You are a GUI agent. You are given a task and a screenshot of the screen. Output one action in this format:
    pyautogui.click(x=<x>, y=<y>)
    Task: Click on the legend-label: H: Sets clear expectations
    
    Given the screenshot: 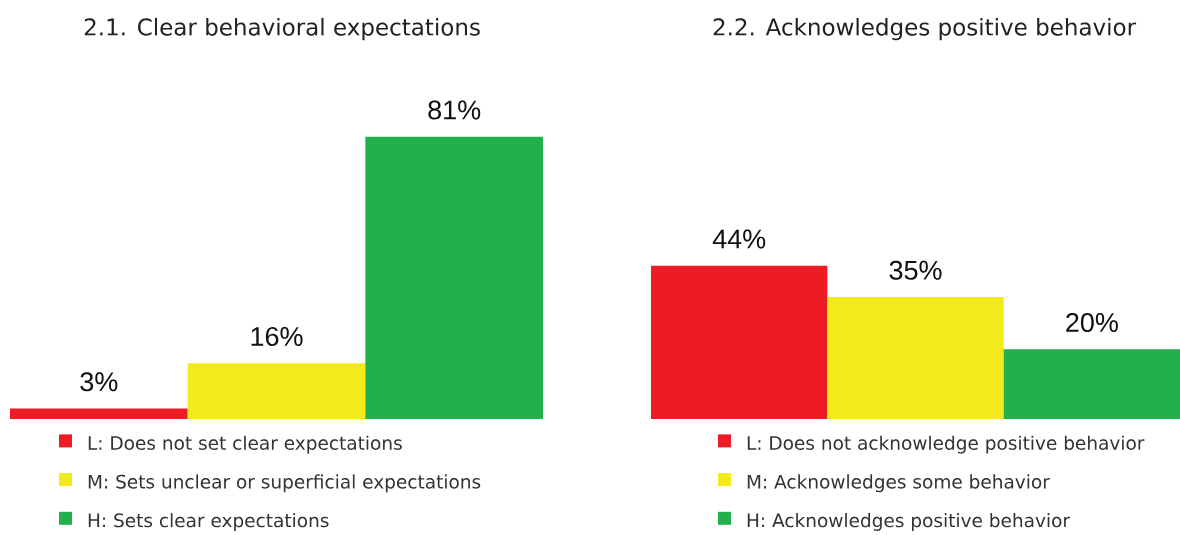 What is the action you would take?
    pyautogui.click(x=208, y=522)
    